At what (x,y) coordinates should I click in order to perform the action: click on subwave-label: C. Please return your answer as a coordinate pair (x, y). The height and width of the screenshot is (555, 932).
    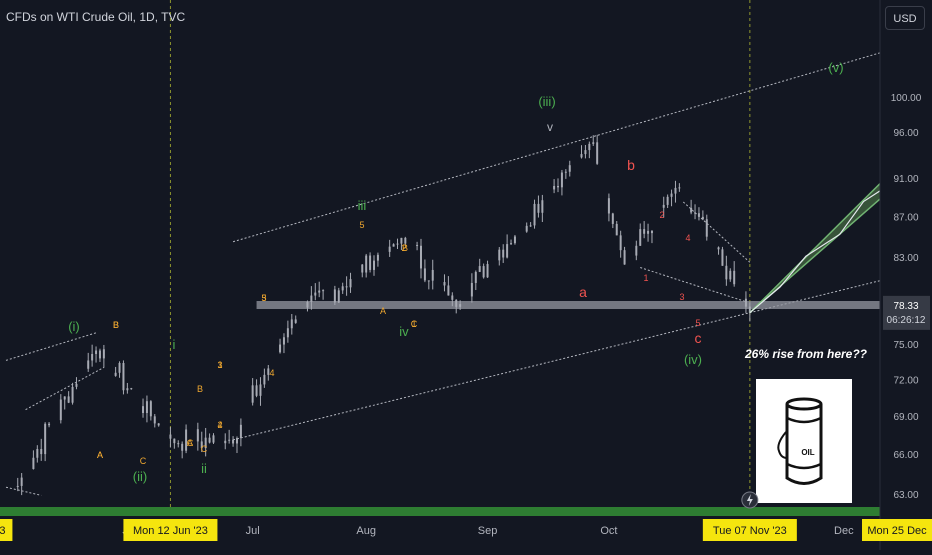
    Looking at the image, I should click on (143, 461).